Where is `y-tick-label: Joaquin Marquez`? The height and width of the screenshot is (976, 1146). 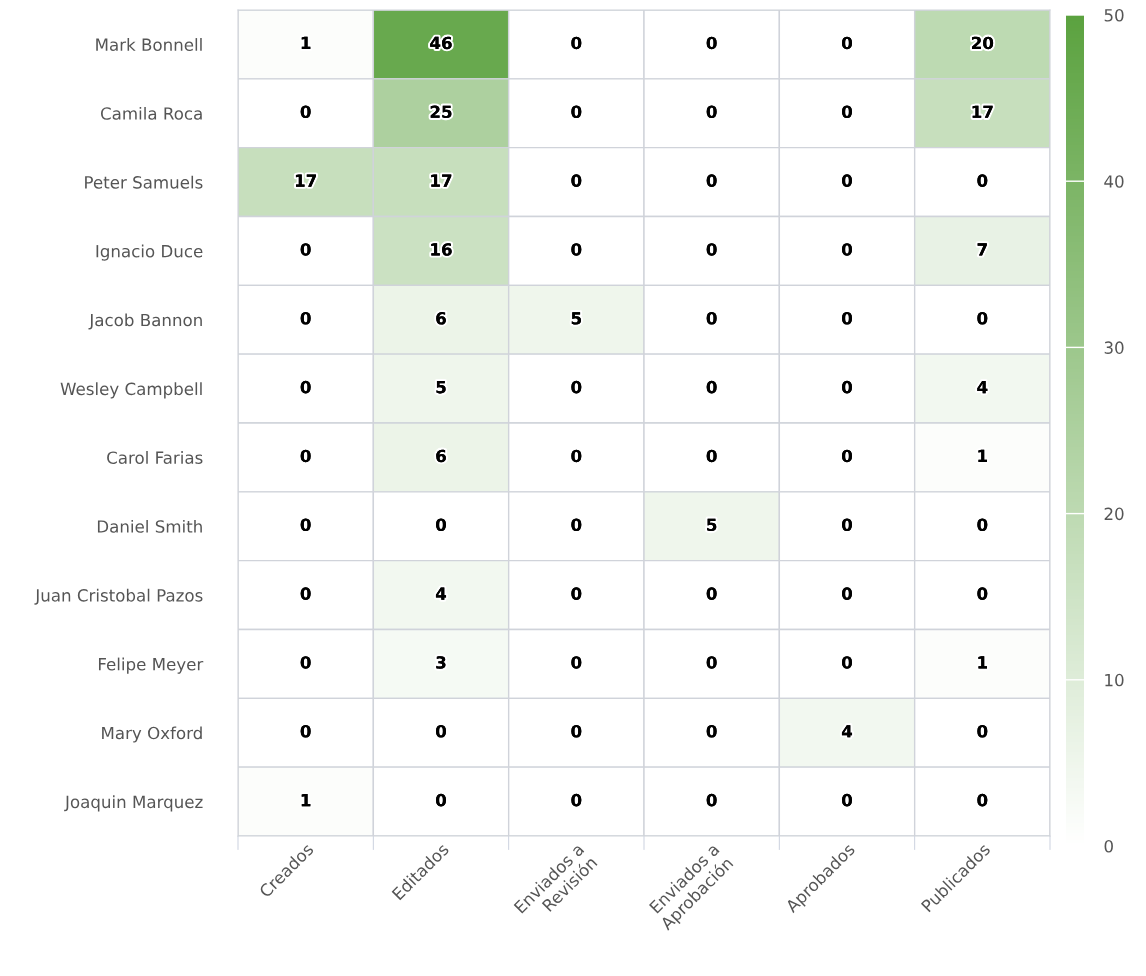
y-tick-label: Joaquin Marquez is located at coordinates (133, 803).